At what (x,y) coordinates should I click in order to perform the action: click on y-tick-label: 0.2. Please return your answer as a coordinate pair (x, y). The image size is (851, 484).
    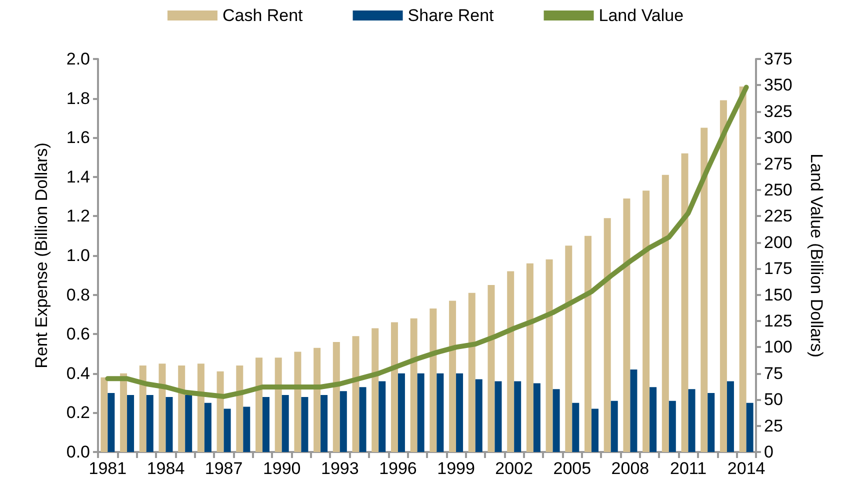
    Looking at the image, I should click on (78, 412).